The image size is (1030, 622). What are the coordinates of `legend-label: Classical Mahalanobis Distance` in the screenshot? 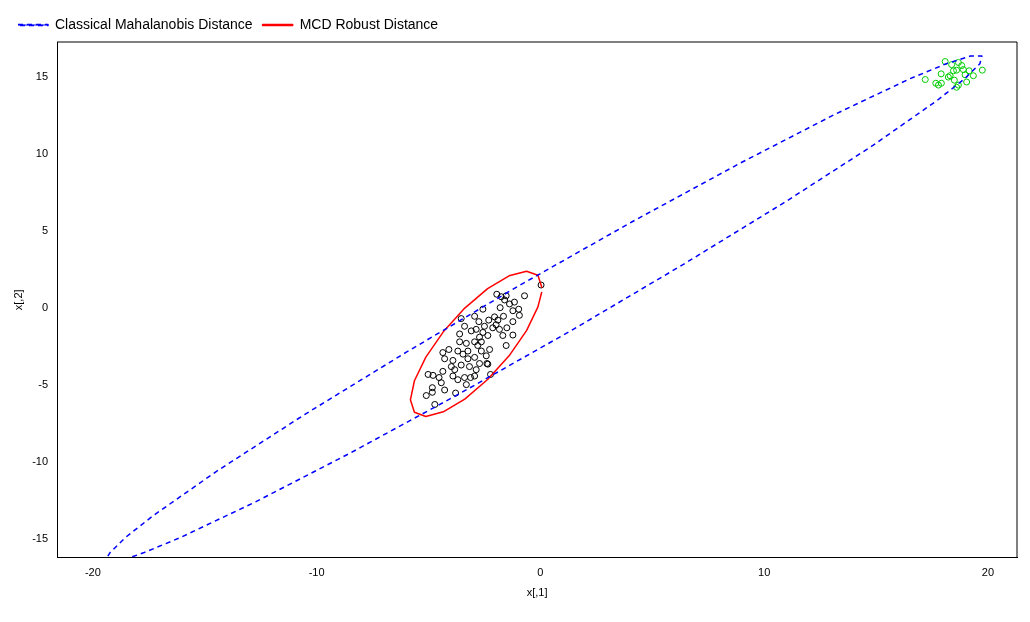 It's located at (154, 23).